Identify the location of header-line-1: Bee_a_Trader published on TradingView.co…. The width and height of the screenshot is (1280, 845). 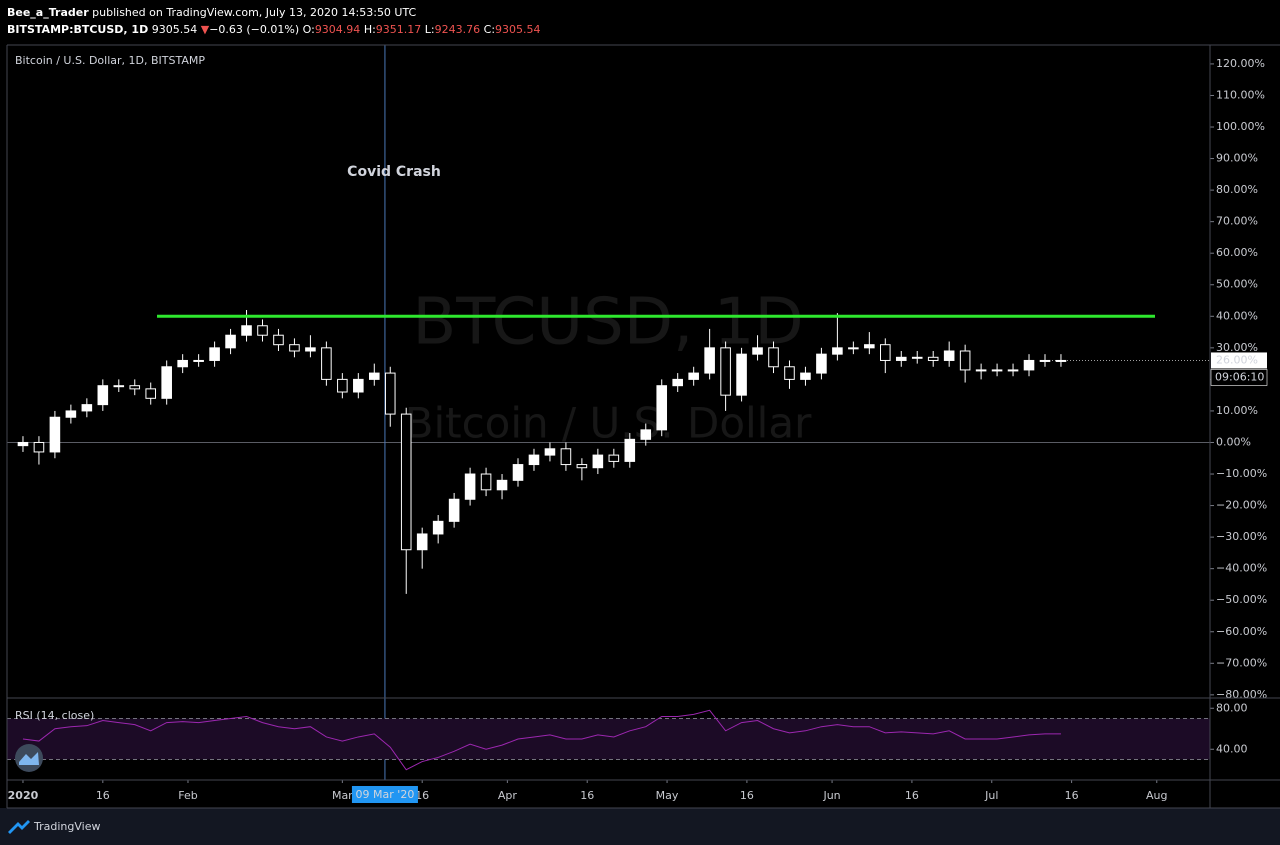
(212, 12).